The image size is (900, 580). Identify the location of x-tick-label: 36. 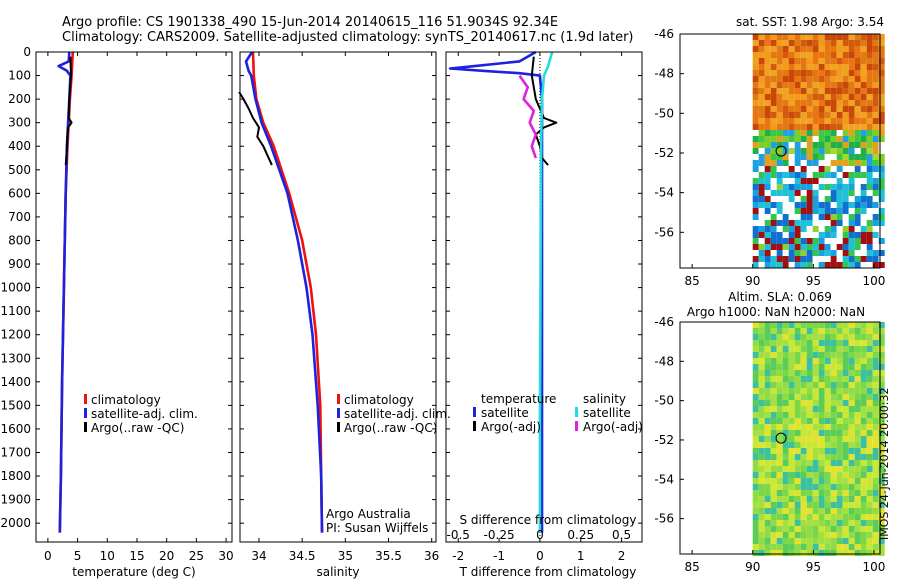
(431, 556).